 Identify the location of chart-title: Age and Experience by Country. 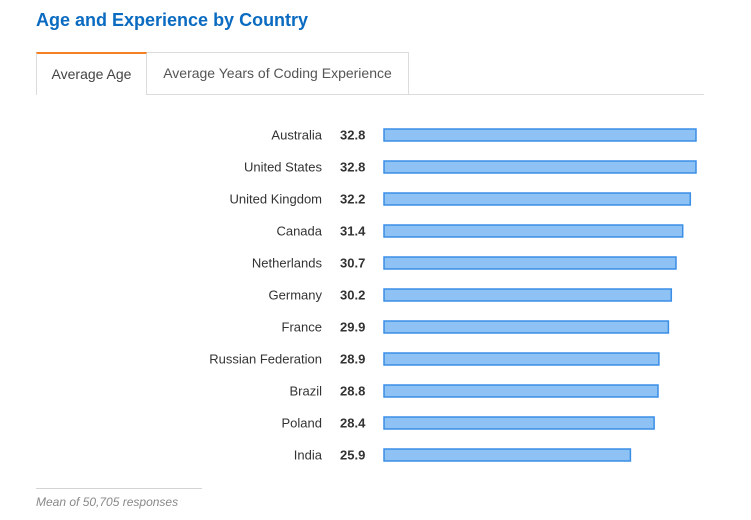
(172, 20).